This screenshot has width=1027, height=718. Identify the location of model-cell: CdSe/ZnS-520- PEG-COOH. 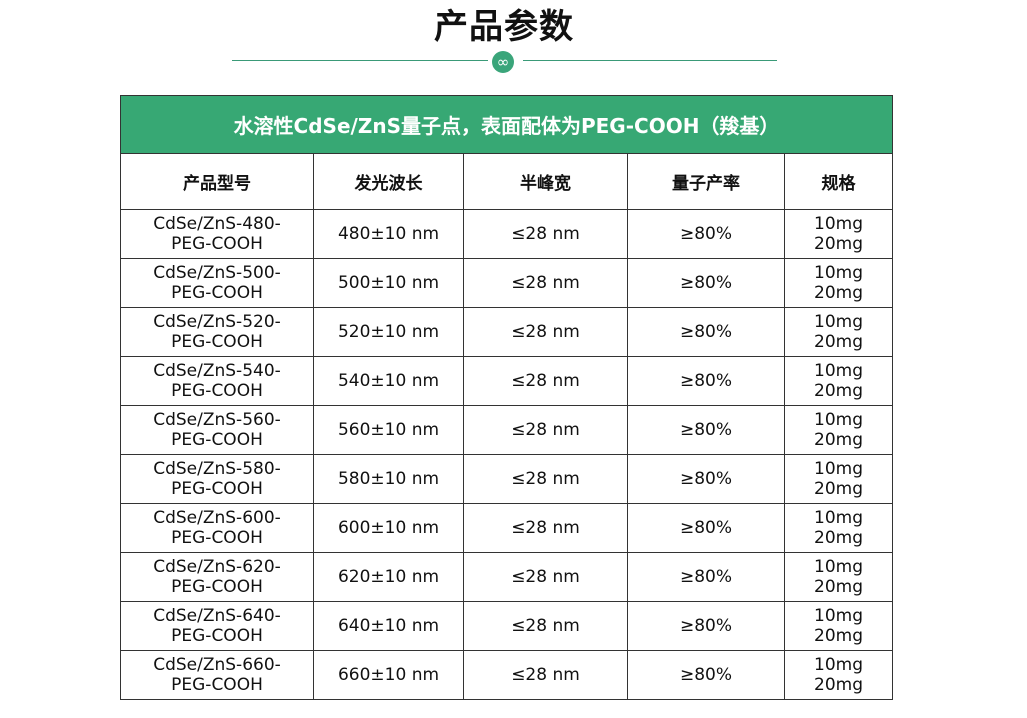
(217, 332).